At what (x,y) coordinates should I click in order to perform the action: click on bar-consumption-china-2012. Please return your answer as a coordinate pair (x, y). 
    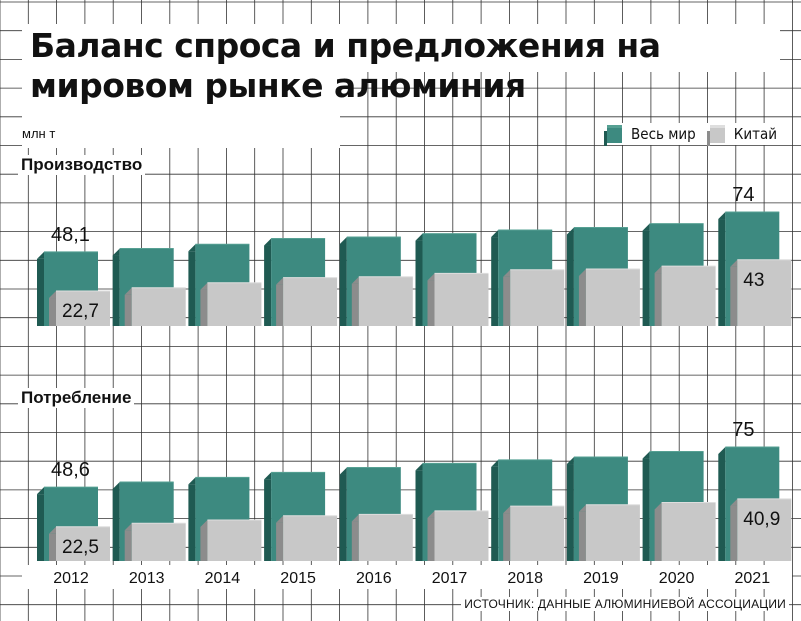
    Looking at the image, I should click on (79, 543).